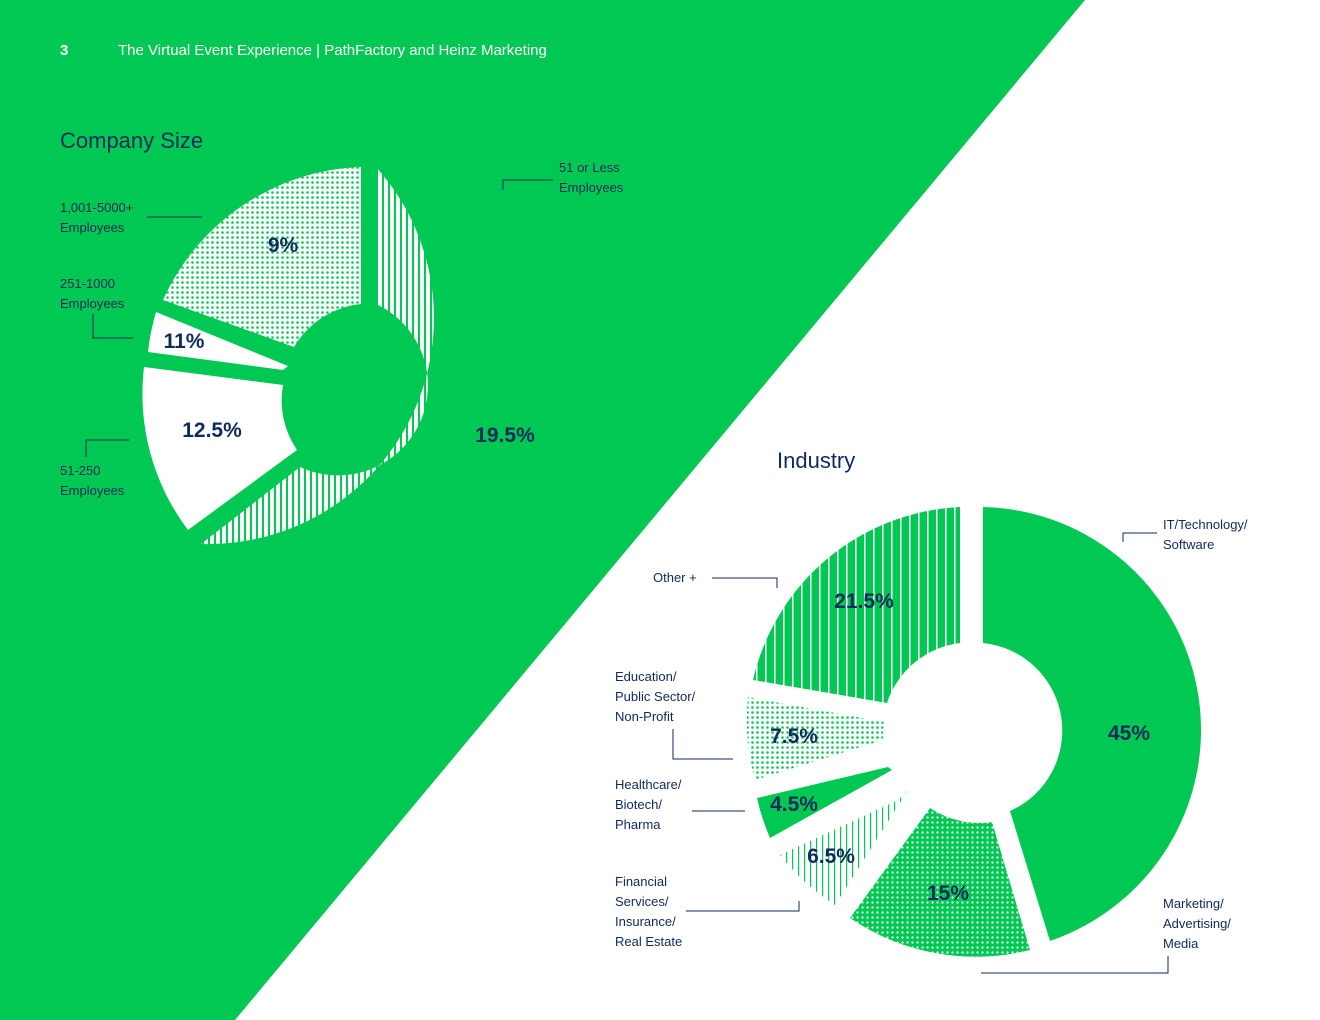 Image resolution: width=1320 pixels, height=1020 pixels. What do you see at coordinates (824, 802) in the screenshot?
I see `slice-healthcare` at bounding box center [824, 802].